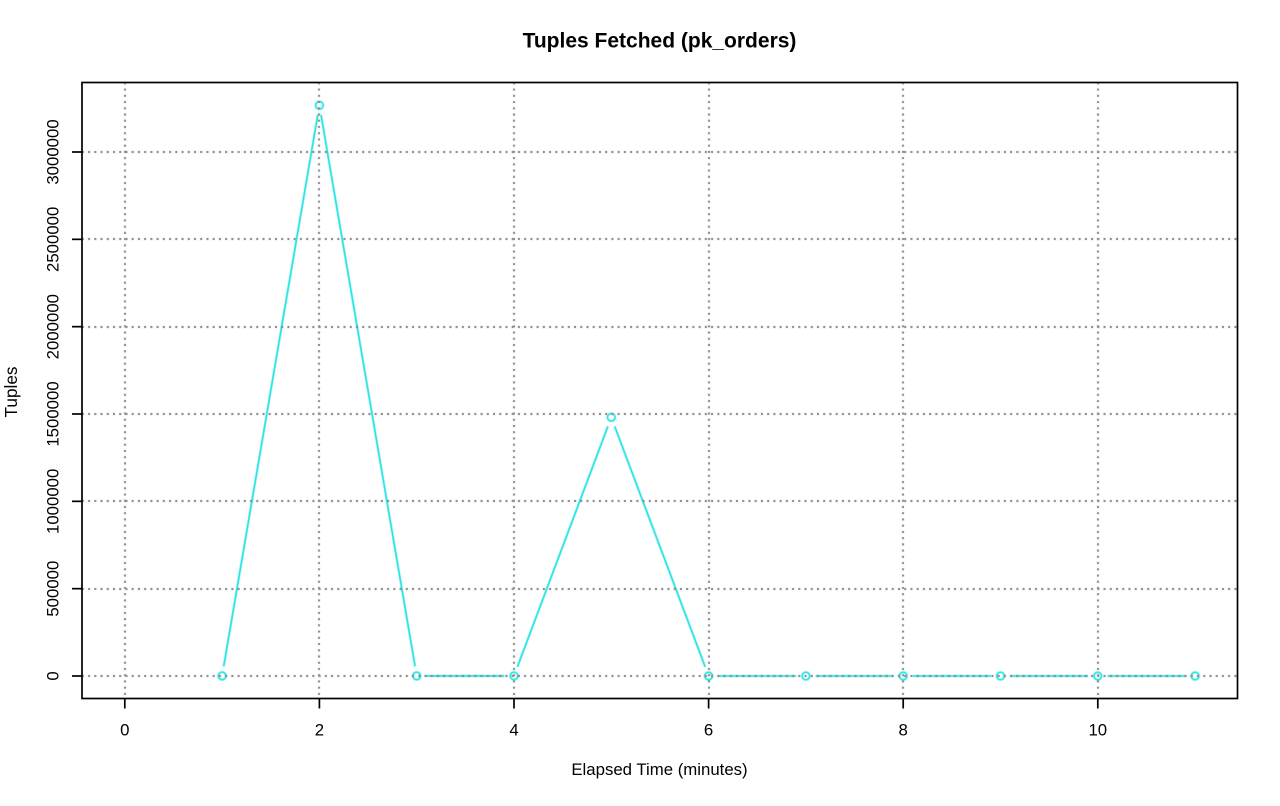 The image size is (1280, 806). Describe the element at coordinates (53, 501) in the screenshot. I see `svg-text: 1000000` at that location.